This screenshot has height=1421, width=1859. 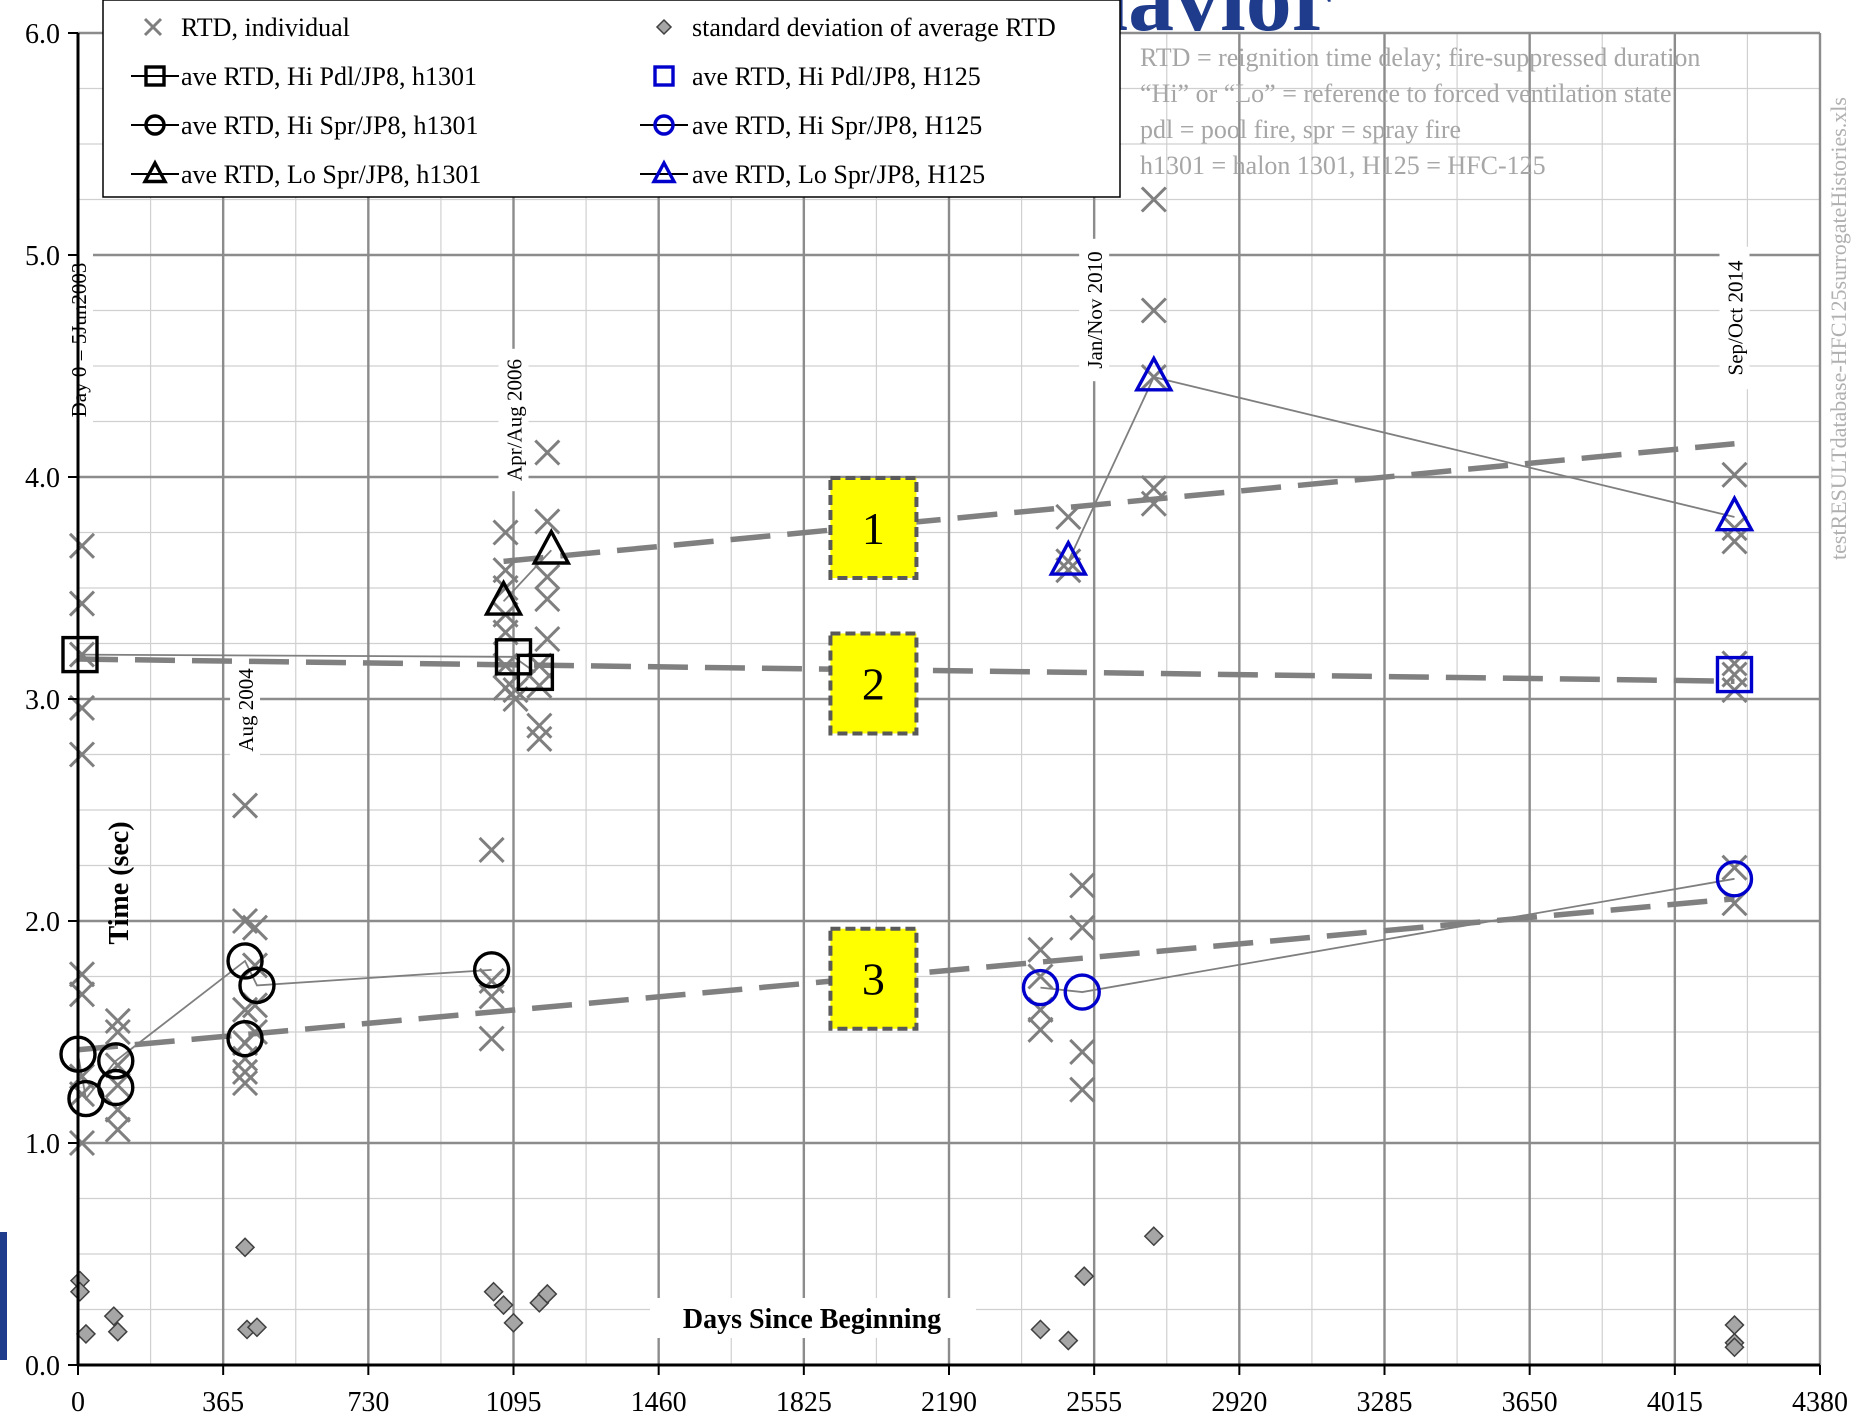 What do you see at coordinates (659, 1402) in the screenshot?
I see `x-tick-label: 1460` at bounding box center [659, 1402].